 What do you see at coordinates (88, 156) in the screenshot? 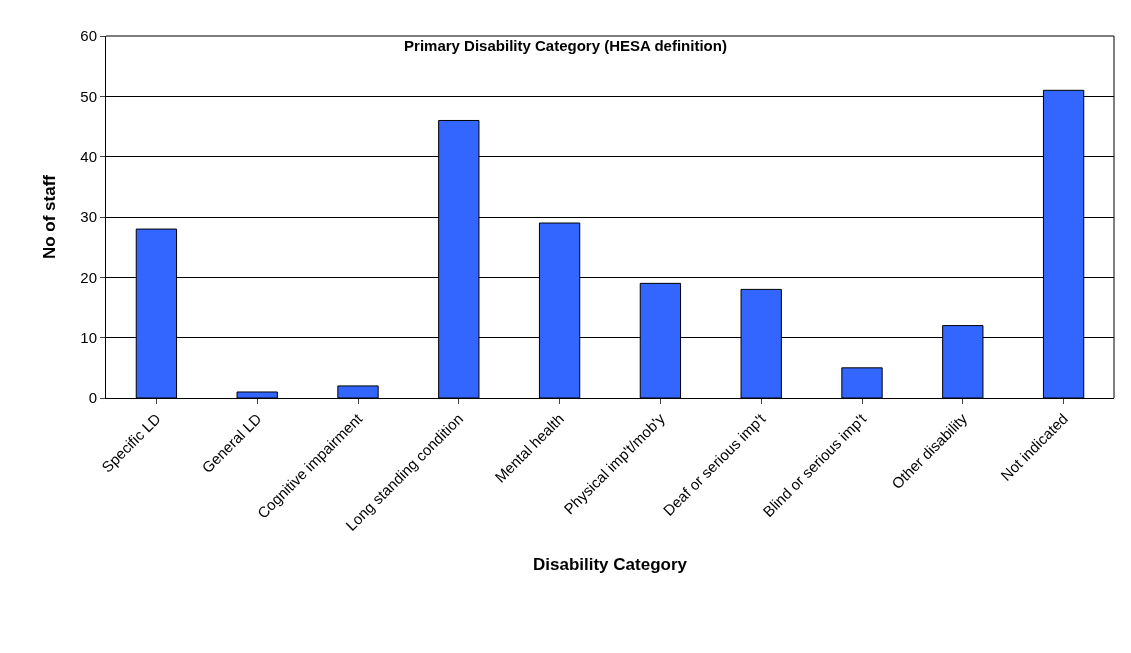
I see `y-tick-label: 40` at bounding box center [88, 156].